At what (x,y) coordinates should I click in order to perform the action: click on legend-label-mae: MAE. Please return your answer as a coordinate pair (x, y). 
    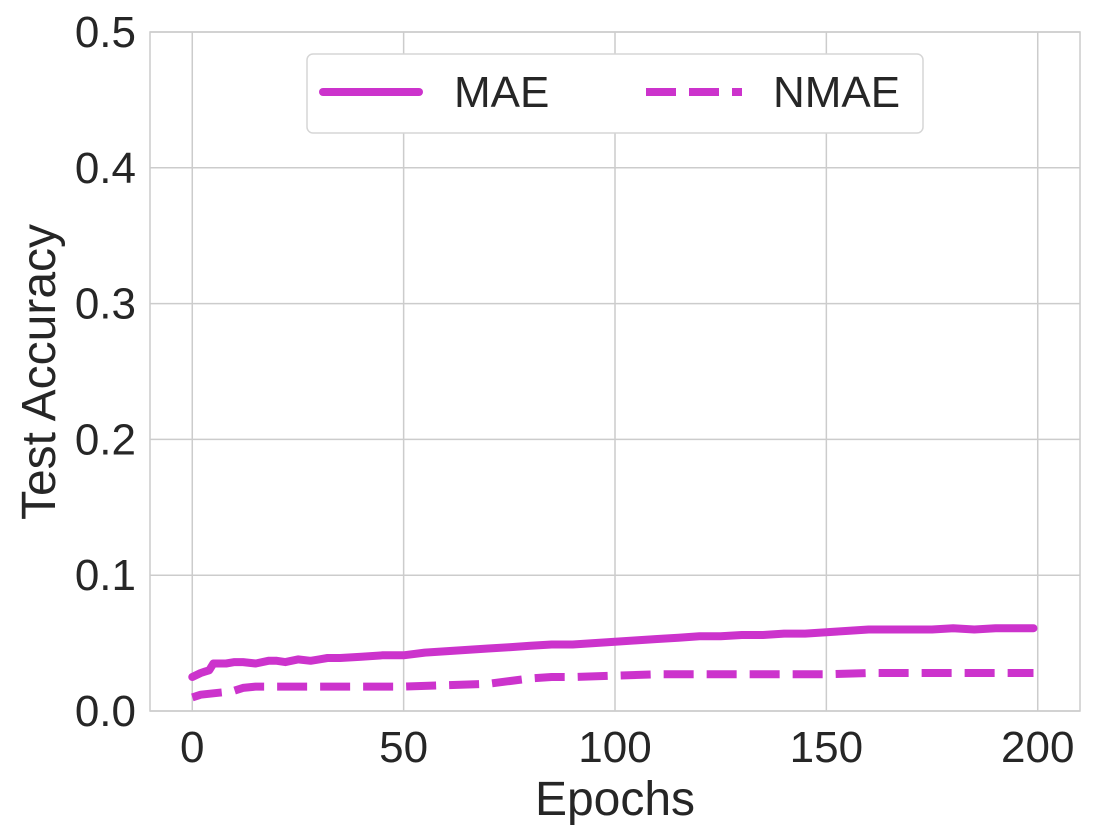
    Looking at the image, I should click on (501, 92).